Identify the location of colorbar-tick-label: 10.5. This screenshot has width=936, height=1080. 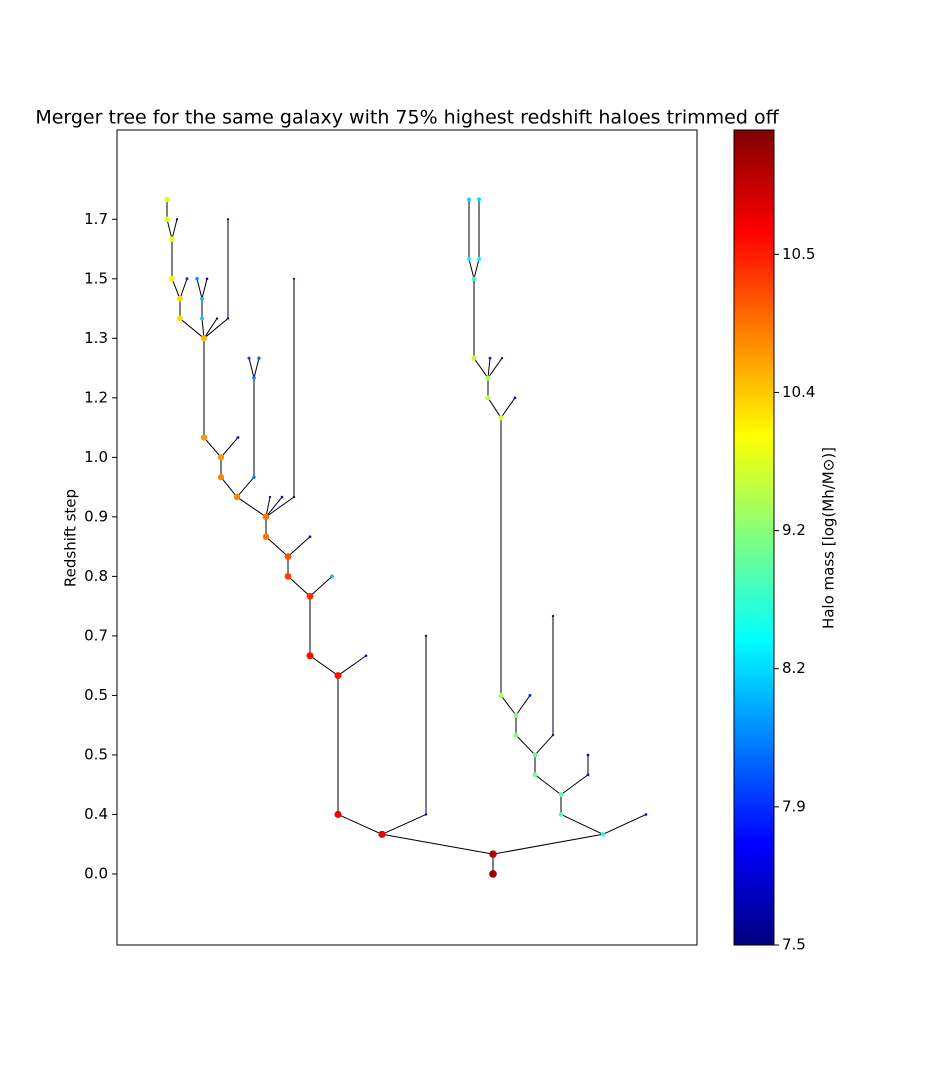
(798, 254).